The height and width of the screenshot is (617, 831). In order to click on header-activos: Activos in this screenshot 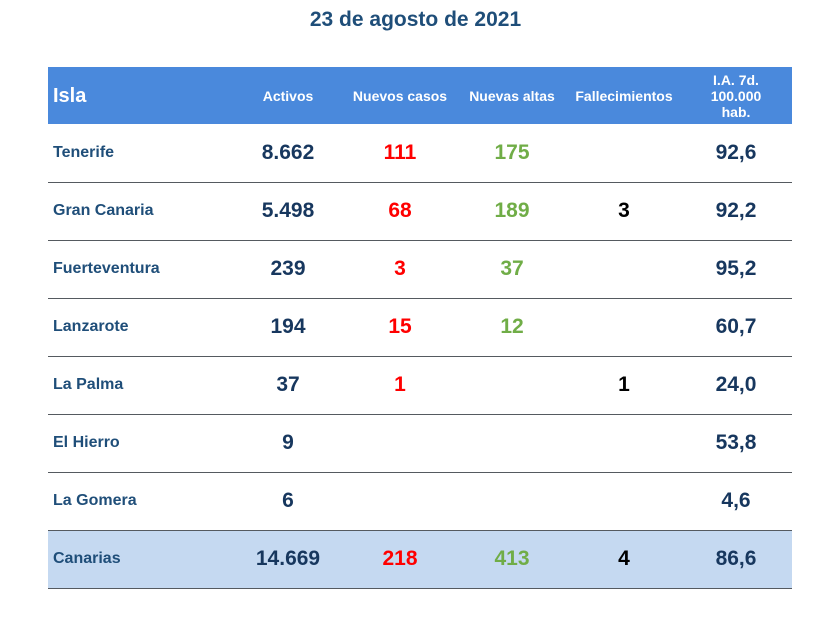, I will do `click(288, 95)`.